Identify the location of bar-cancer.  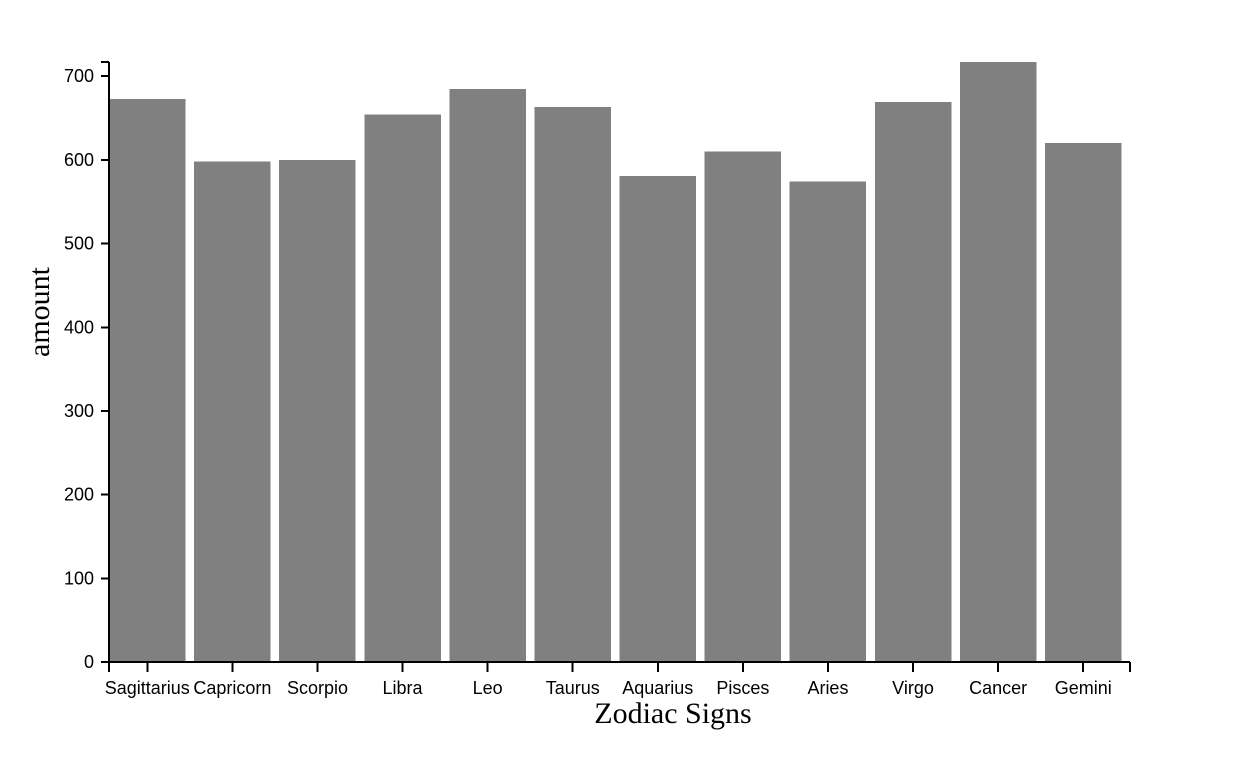
(998, 362).